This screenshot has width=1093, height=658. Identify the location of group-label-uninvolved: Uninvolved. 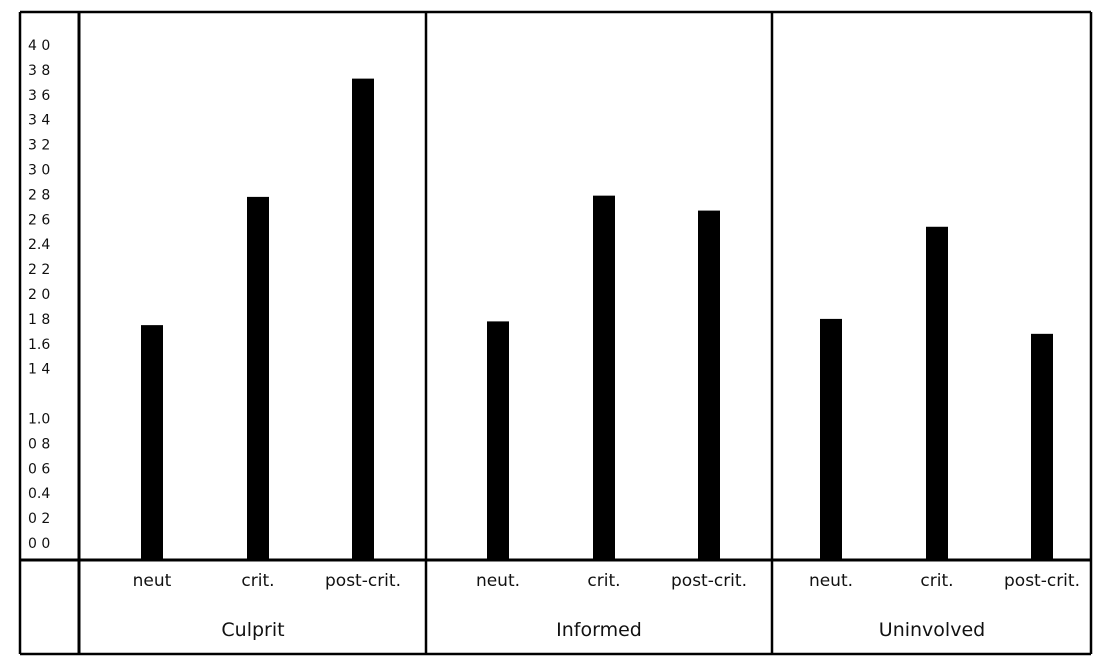
(932, 630).